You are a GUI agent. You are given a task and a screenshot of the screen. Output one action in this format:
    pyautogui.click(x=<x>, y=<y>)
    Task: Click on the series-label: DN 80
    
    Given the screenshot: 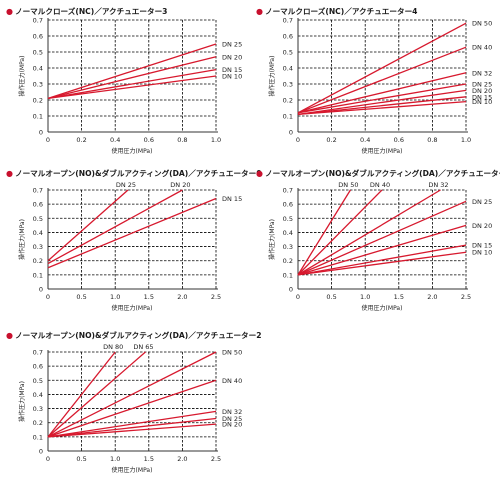 What is the action you would take?
    pyautogui.click(x=113, y=347)
    